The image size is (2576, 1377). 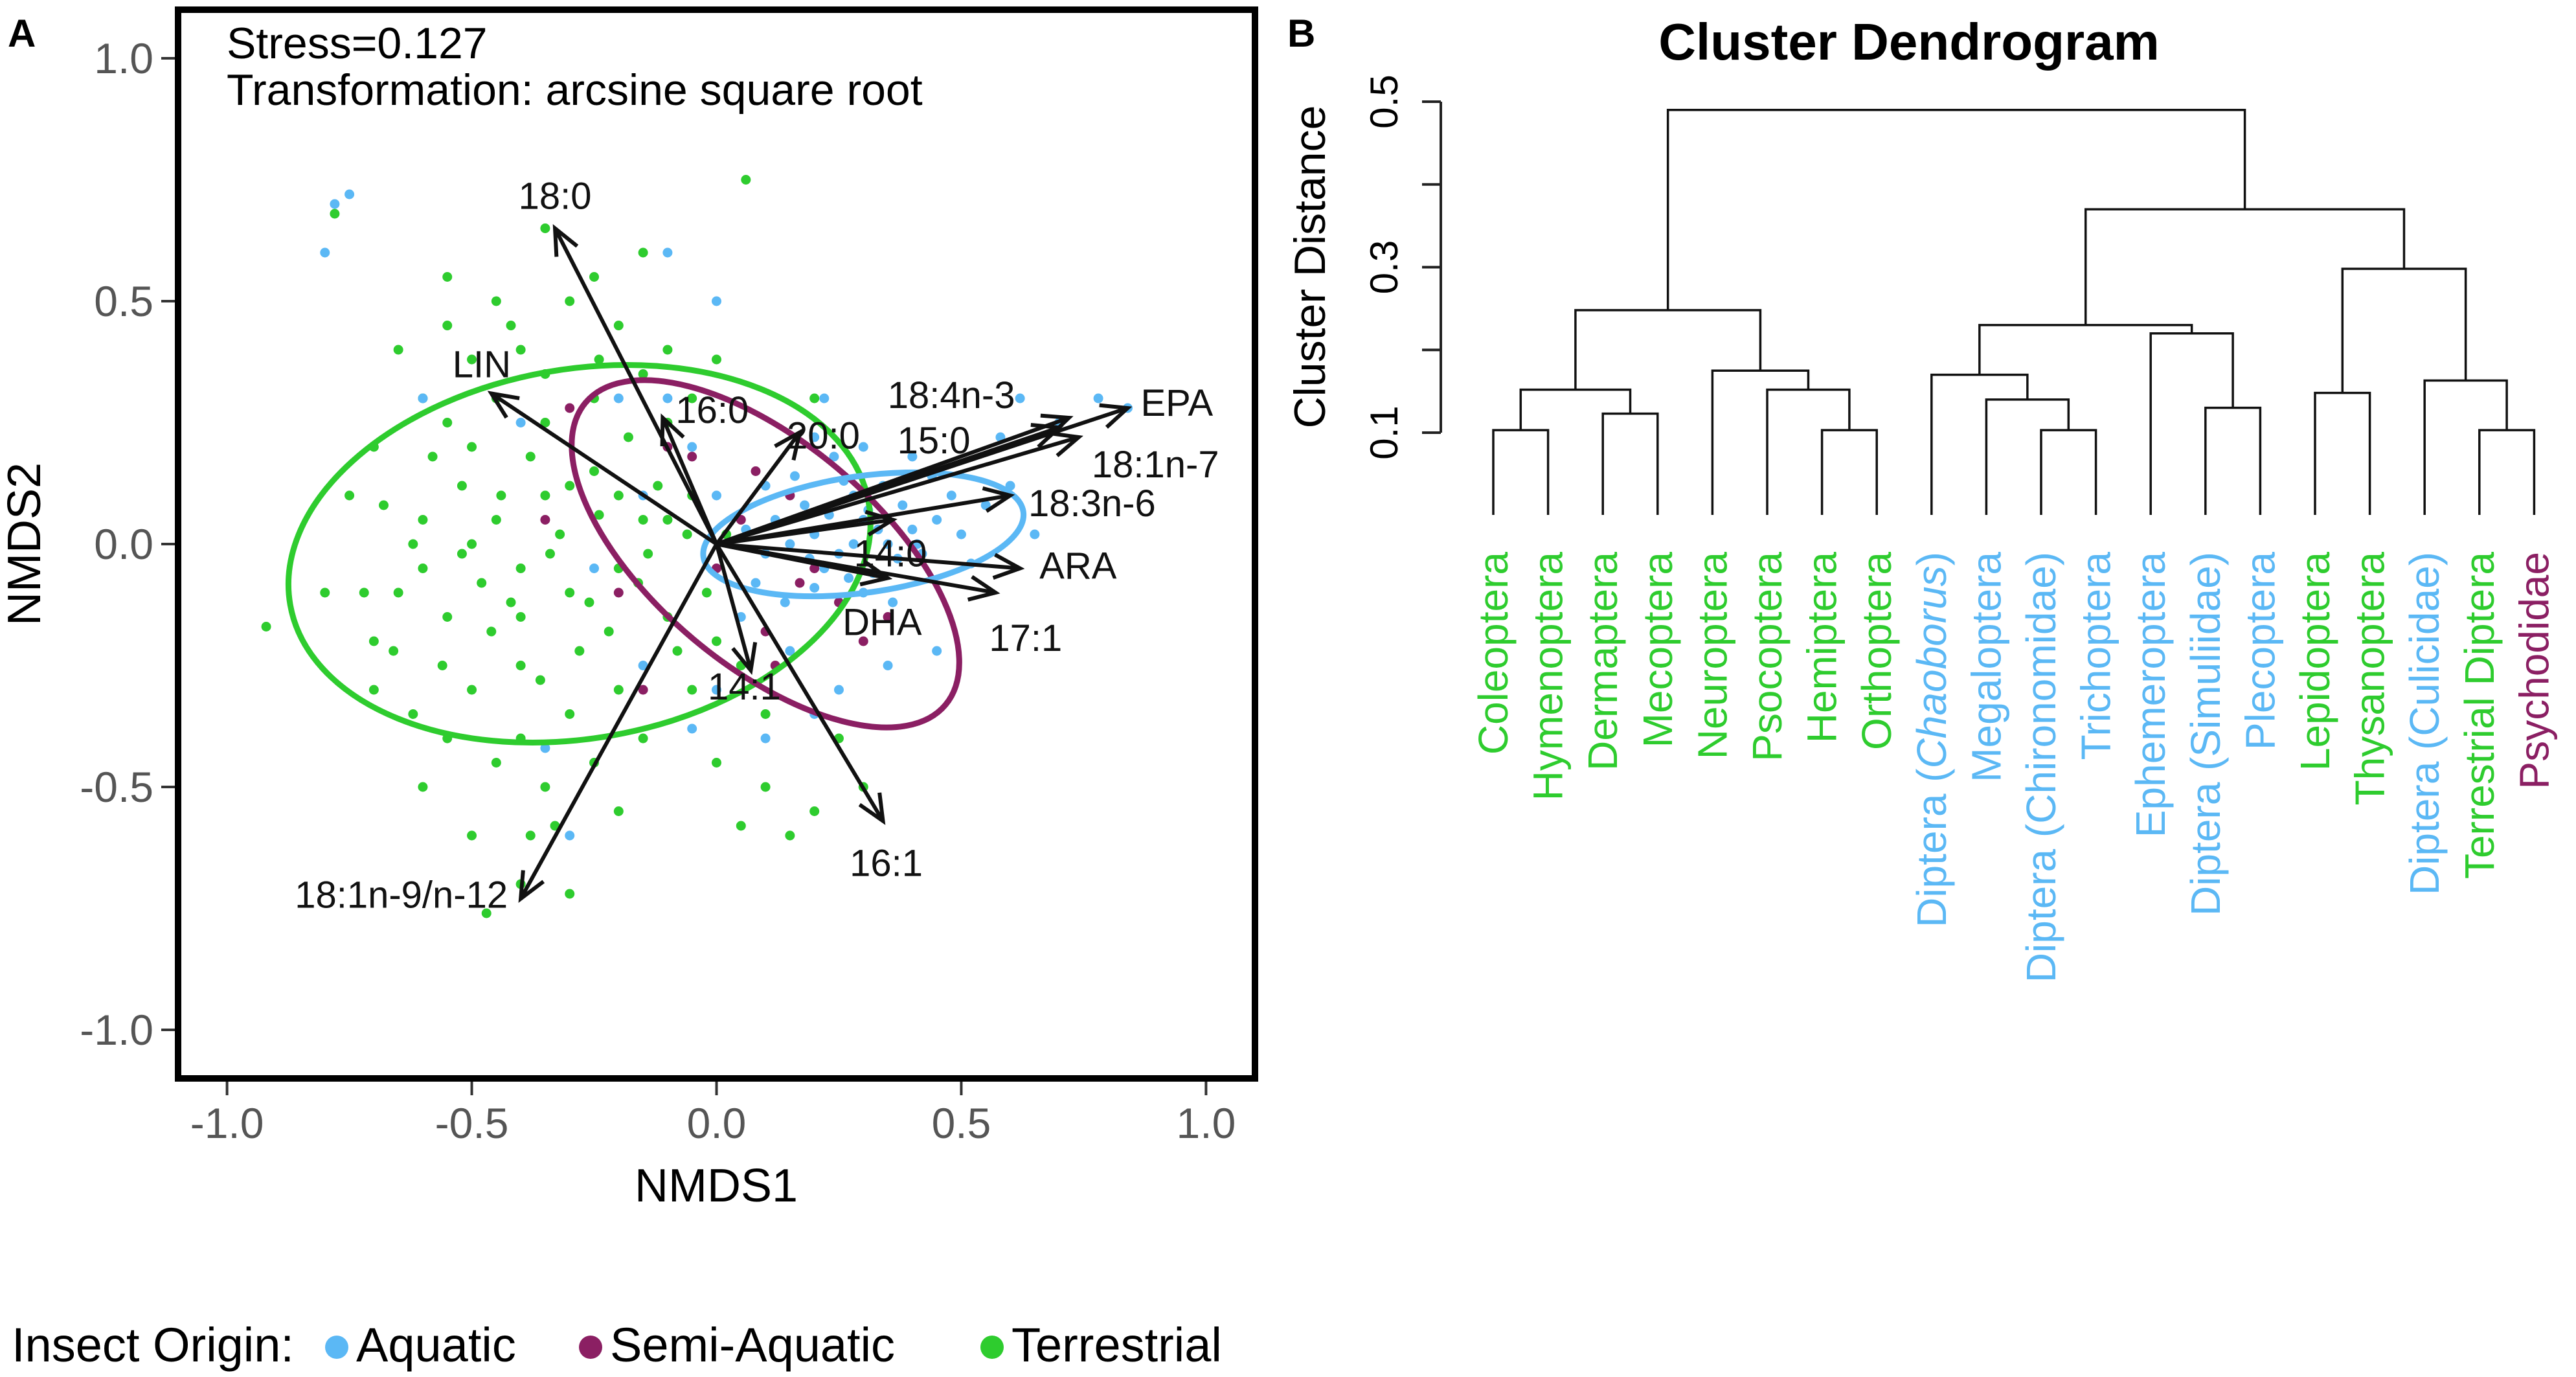 What do you see at coordinates (1301, 33) in the screenshot?
I see `panel-b-label: B` at bounding box center [1301, 33].